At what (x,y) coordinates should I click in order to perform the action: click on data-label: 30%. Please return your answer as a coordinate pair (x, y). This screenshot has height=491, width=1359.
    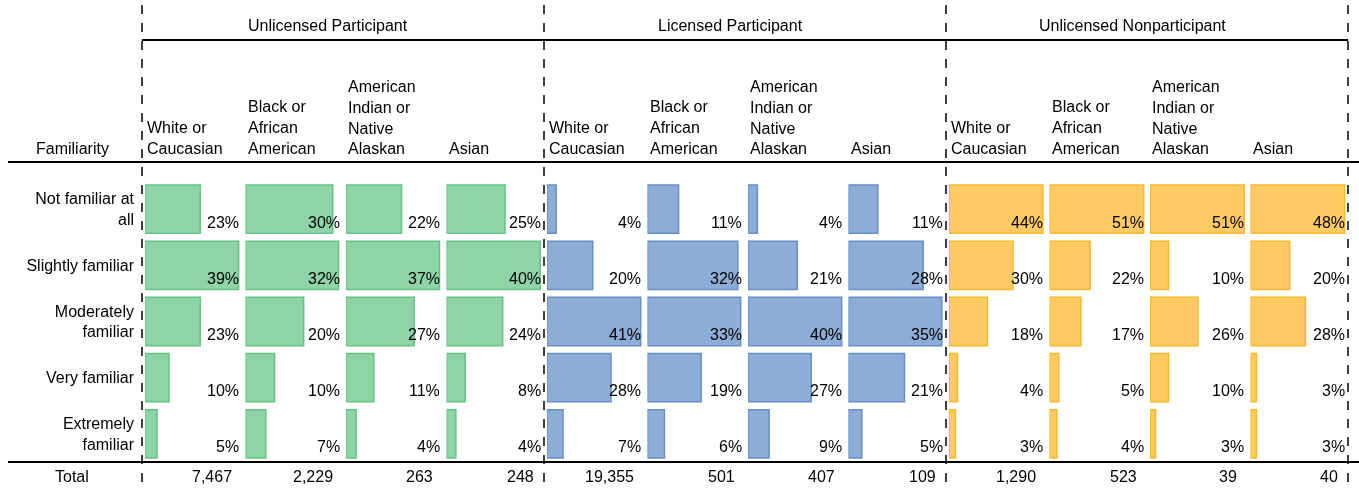
    Looking at the image, I should click on (324, 222).